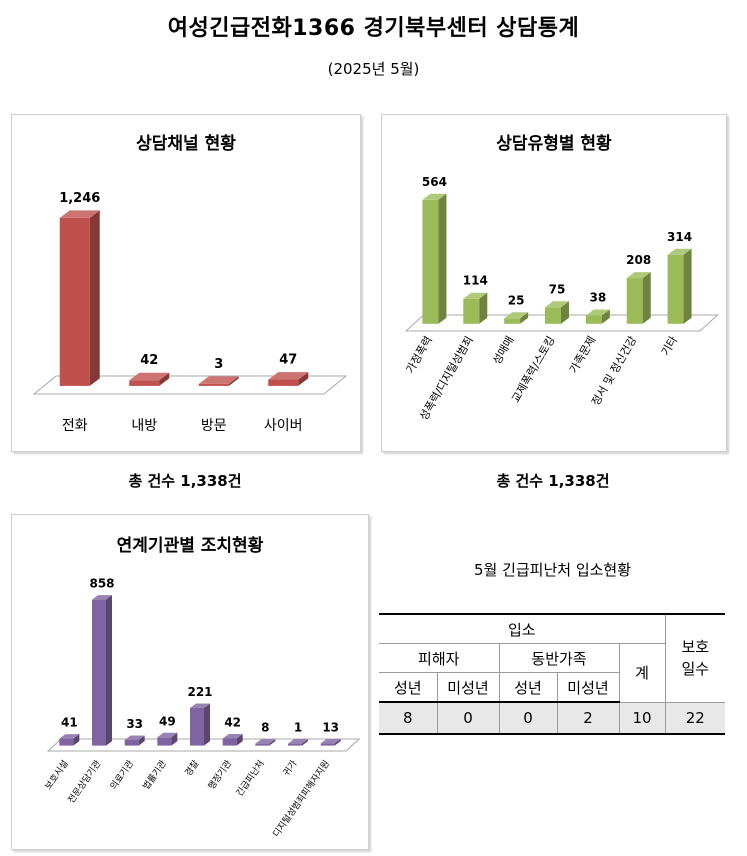 This screenshot has width=747, height=856. What do you see at coordinates (528, 718) in the screenshot?
I see `value-family-adult: 0` at bounding box center [528, 718].